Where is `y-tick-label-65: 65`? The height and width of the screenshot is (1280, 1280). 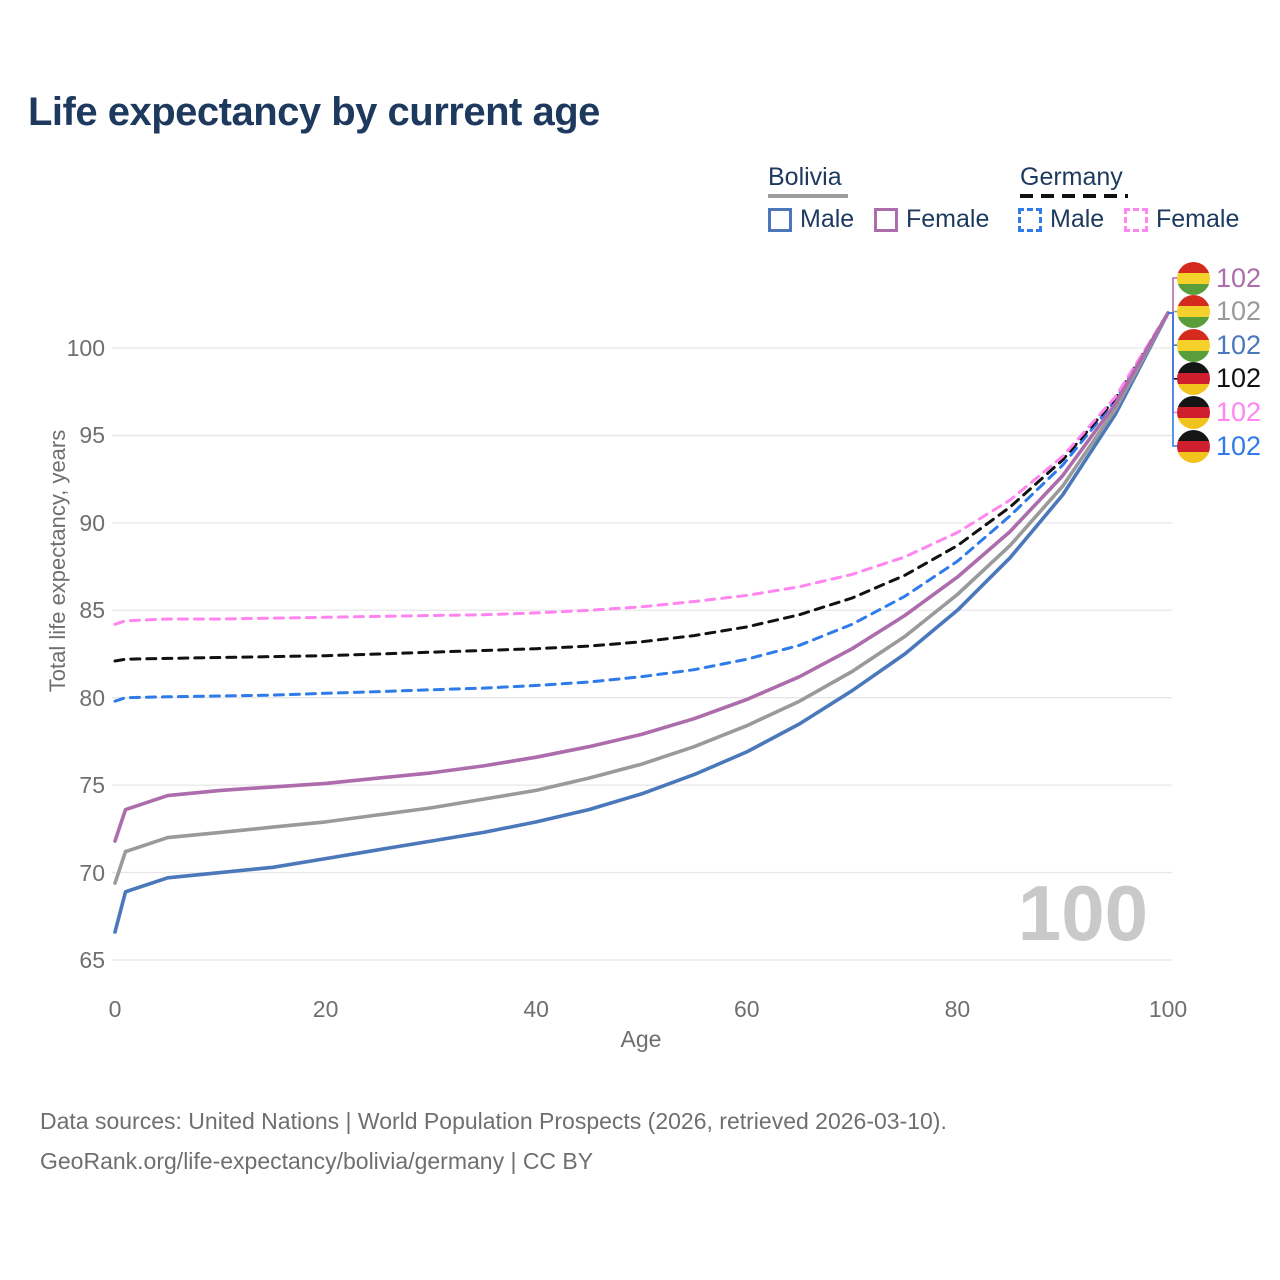 y-tick-label-65: 65 is located at coordinates (92, 960).